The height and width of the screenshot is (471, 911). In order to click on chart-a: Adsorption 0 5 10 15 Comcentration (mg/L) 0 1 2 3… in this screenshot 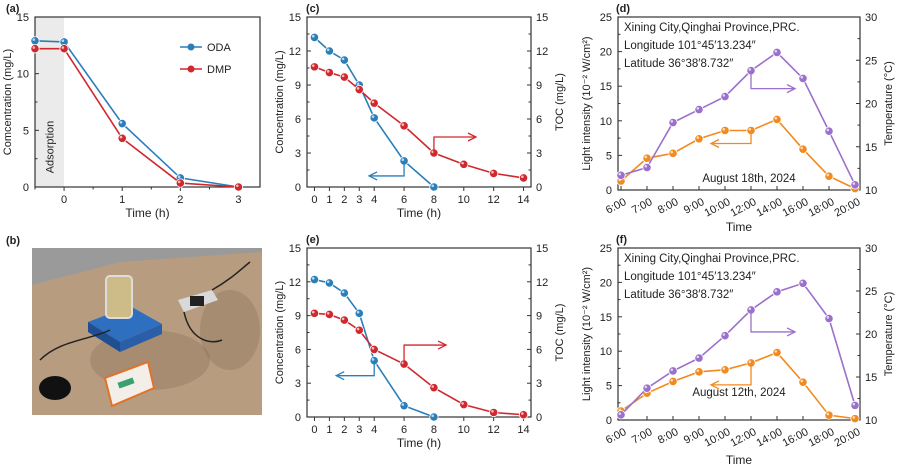, I will do `click(131, 116)`.